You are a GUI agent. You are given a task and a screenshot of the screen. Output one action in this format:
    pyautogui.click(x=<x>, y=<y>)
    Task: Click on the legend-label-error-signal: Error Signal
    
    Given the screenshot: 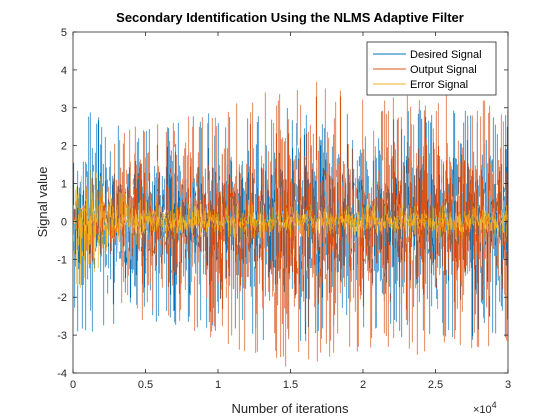 What is the action you would take?
    pyautogui.click(x=439, y=85)
    